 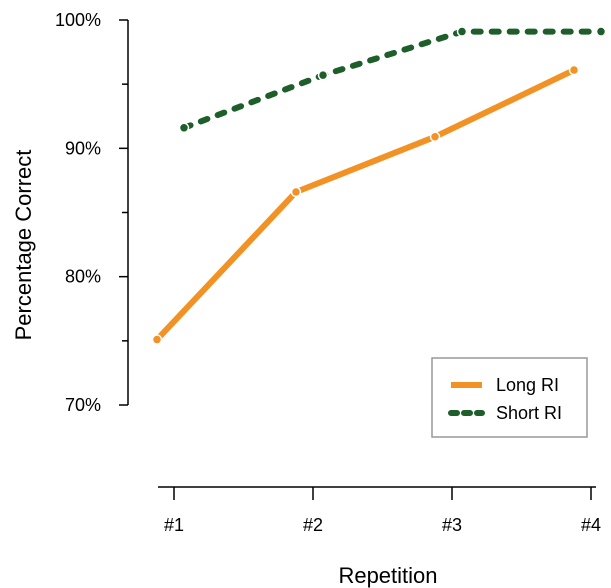 What do you see at coordinates (452, 525) in the screenshot?
I see `x-tick-label: #3` at bounding box center [452, 525].